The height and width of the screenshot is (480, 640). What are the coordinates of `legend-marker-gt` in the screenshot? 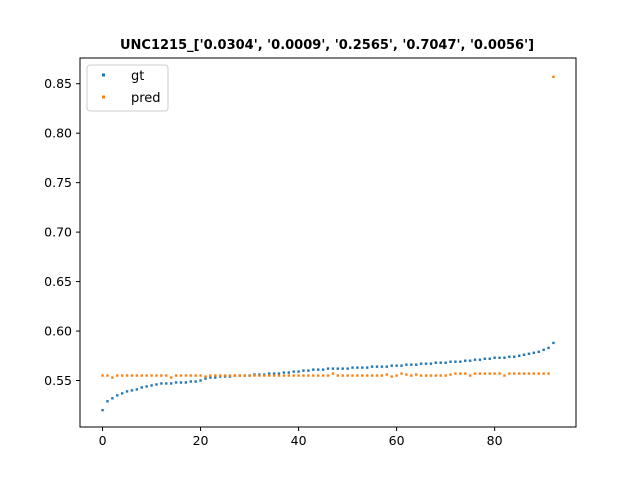 It's located at (103, 75).